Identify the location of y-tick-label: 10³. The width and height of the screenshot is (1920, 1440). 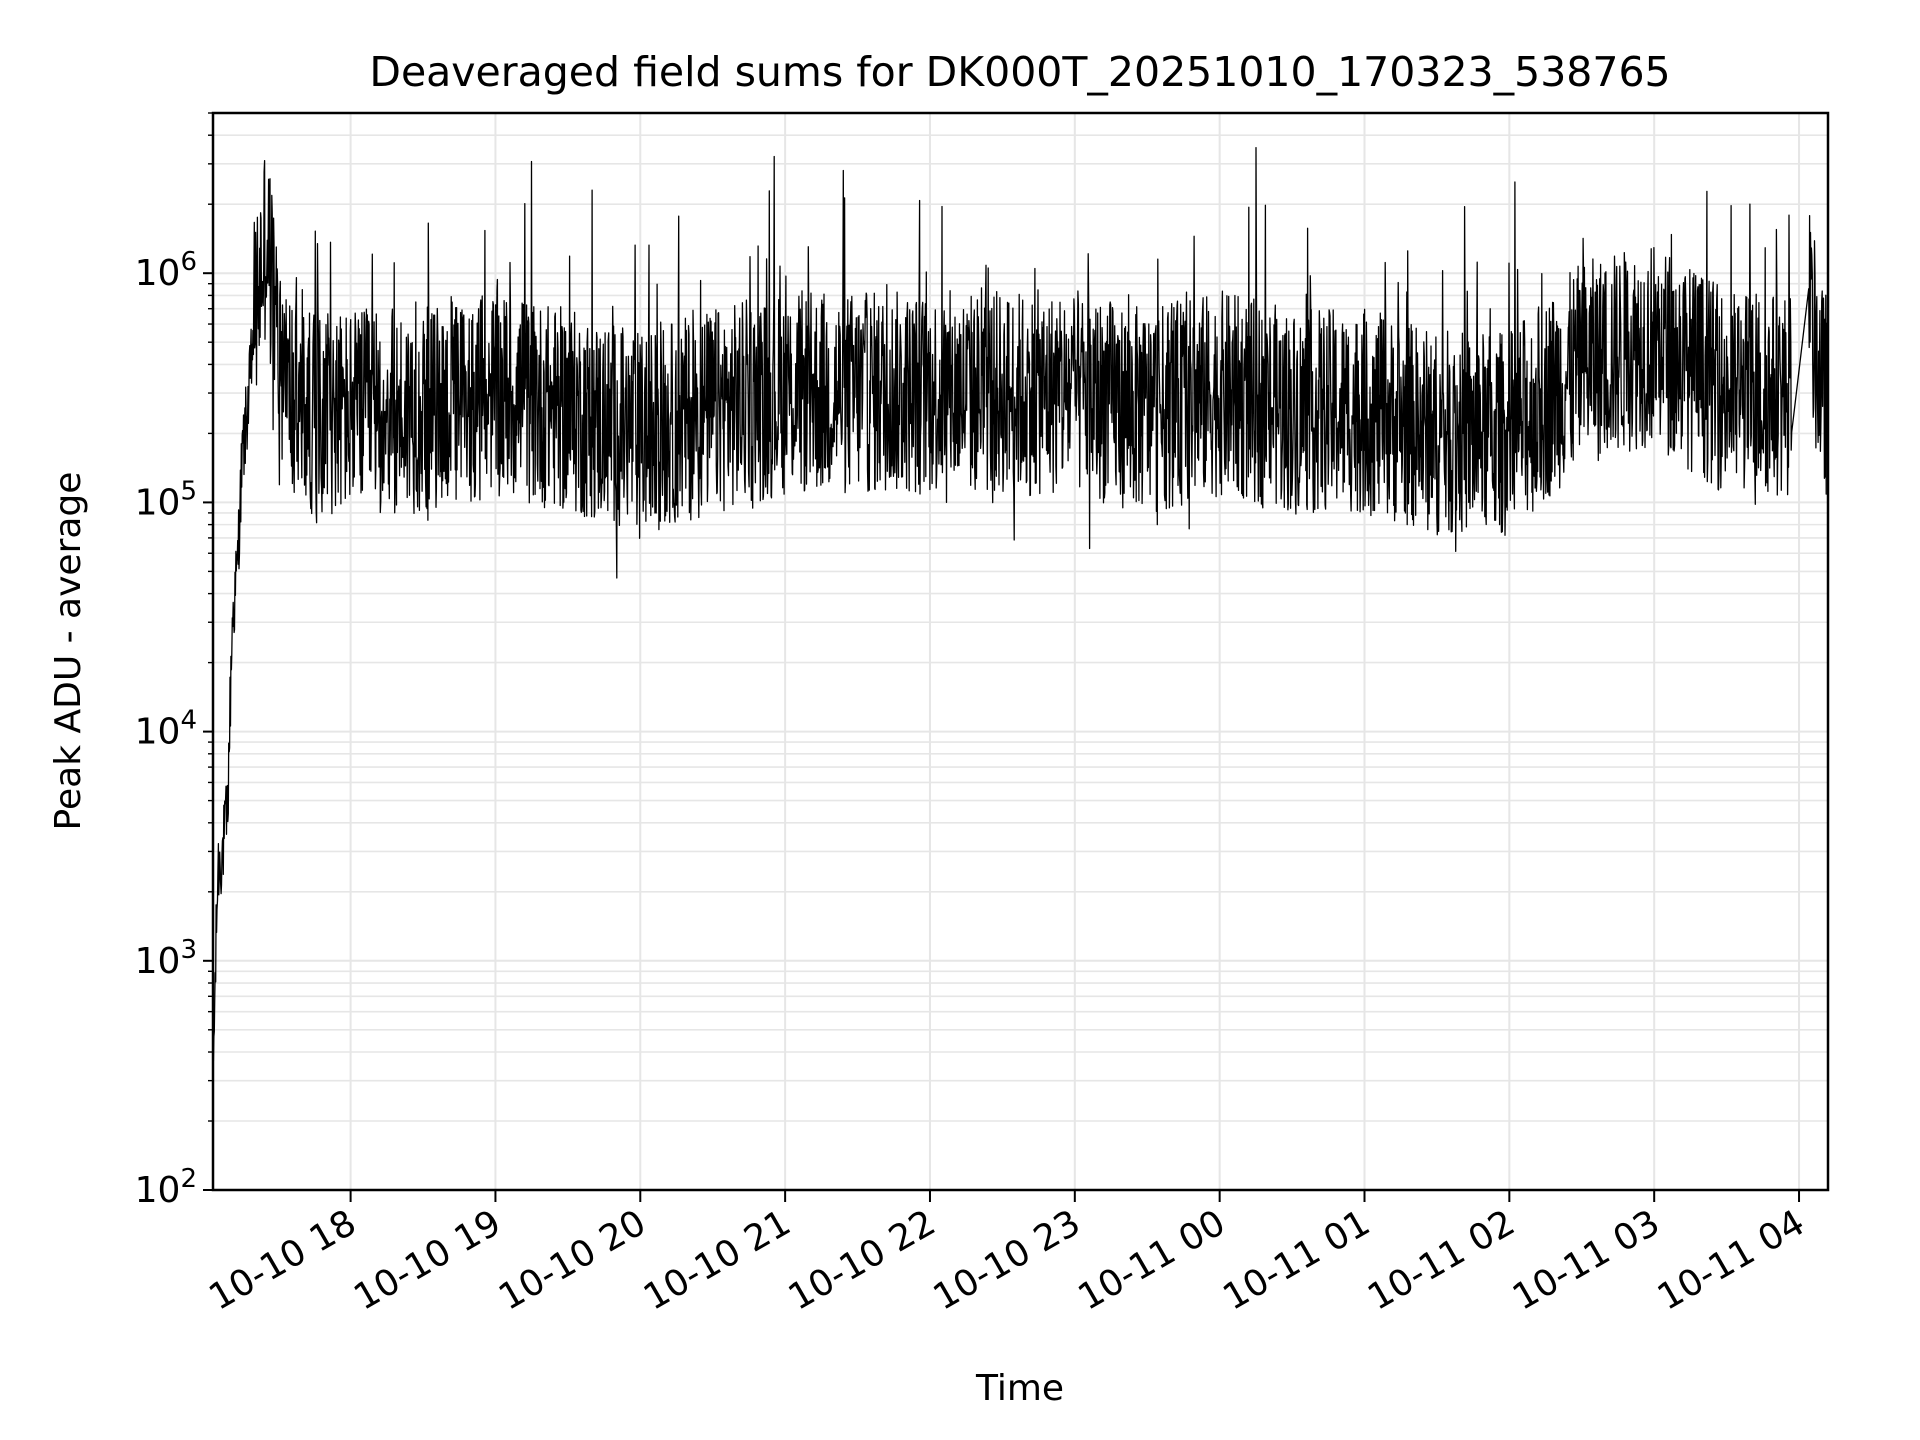
(166, 958).